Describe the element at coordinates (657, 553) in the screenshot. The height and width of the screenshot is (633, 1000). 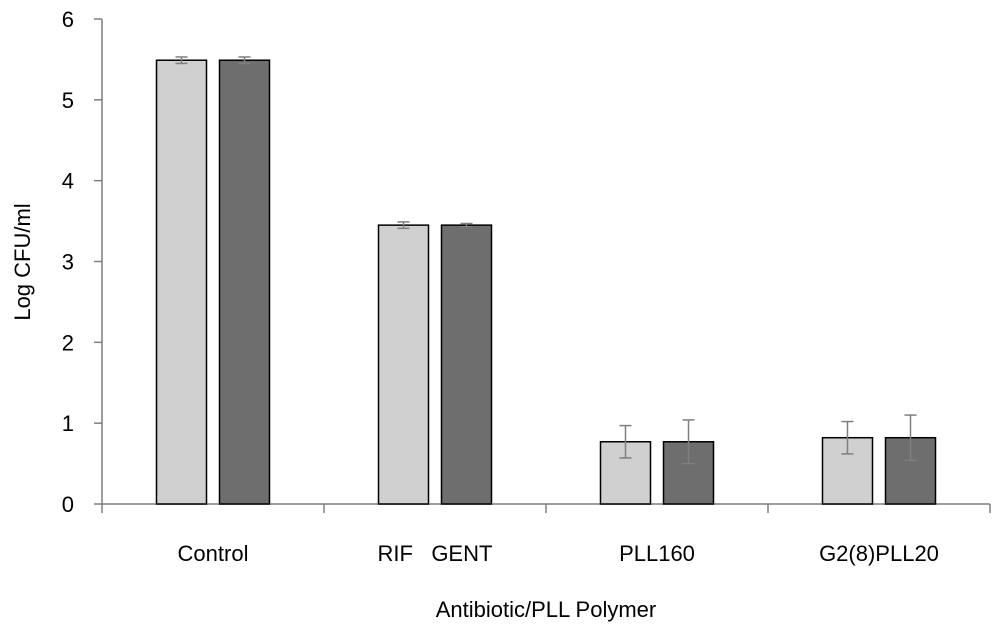
I see `x-tick-label: PLL160` at that location.